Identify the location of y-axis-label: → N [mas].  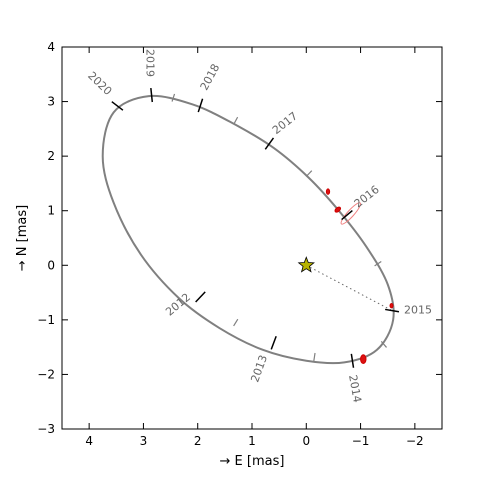
(22, 238).